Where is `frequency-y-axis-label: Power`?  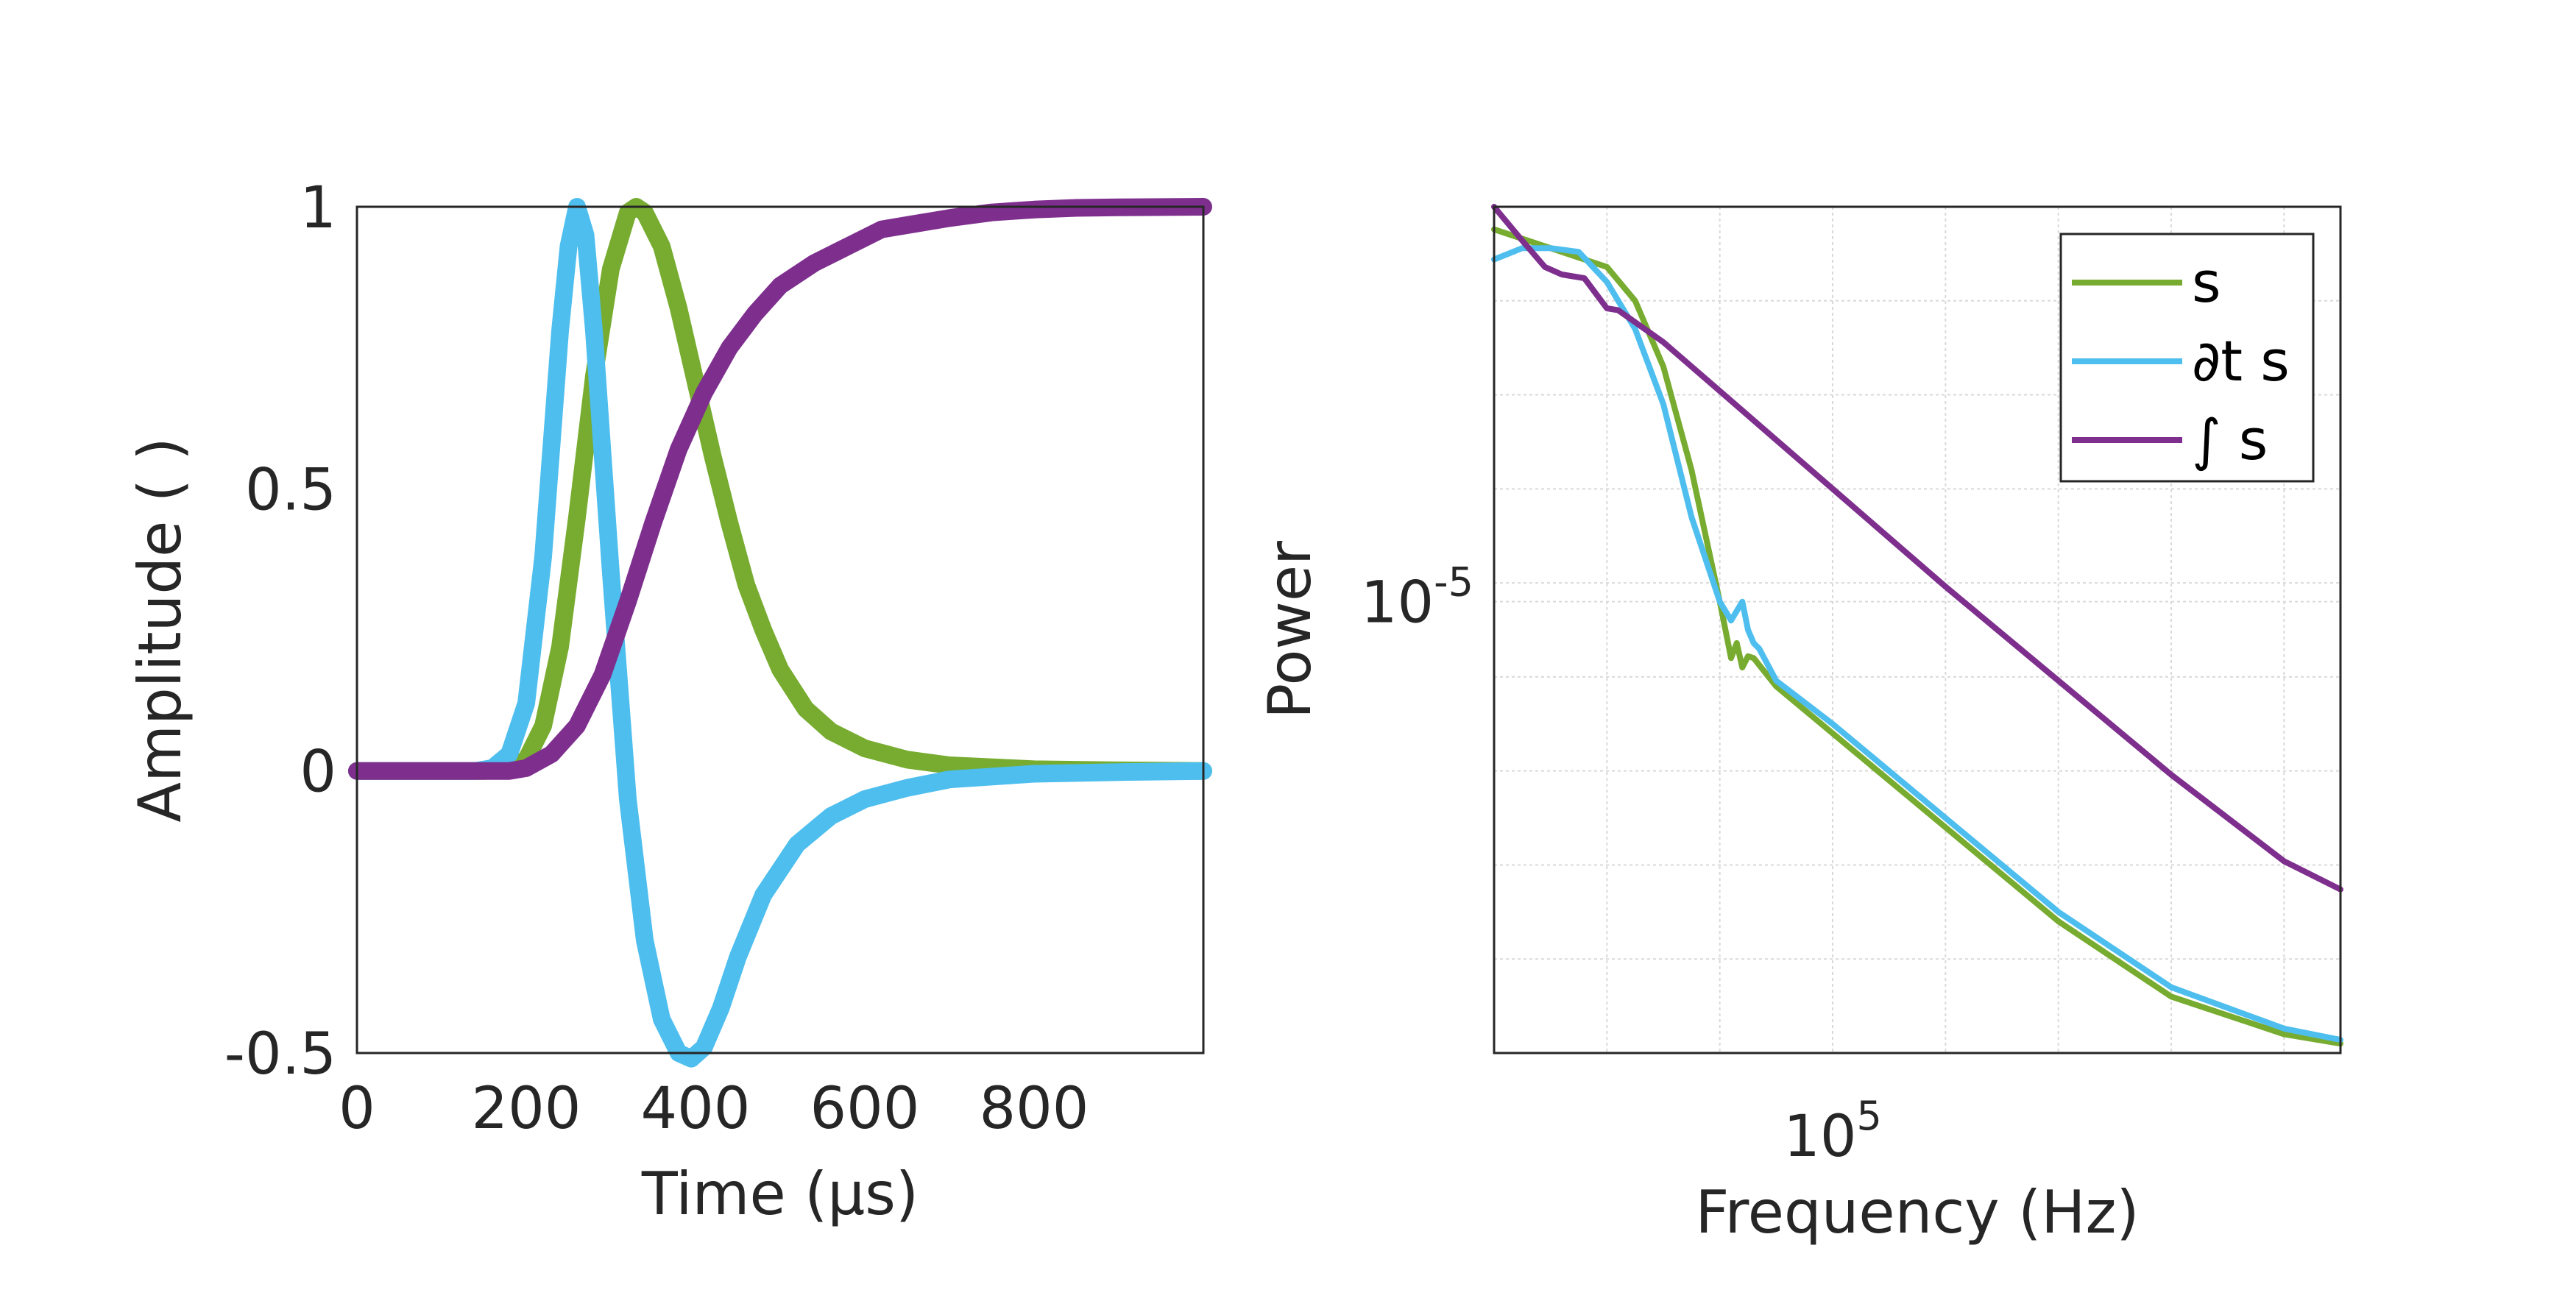 frequency-y-axis-label: Power is located at coordinates (1290, 630).